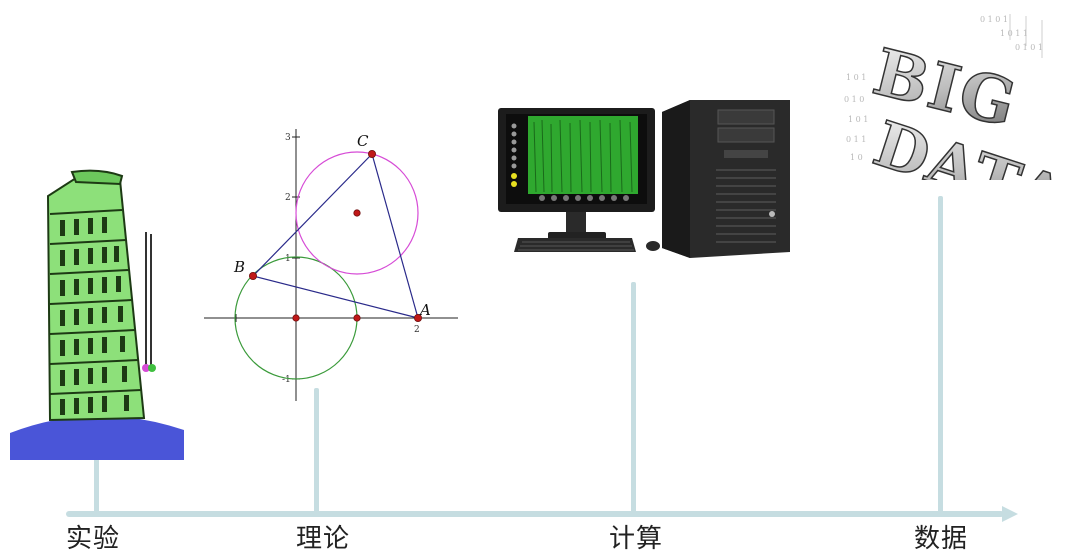 The height and width of the screenshot is (559, 1065). What do you see at coordinates (856, 157) in the screenshot?
I see `svg-text: 1 0` at bounding box center [856, 157].